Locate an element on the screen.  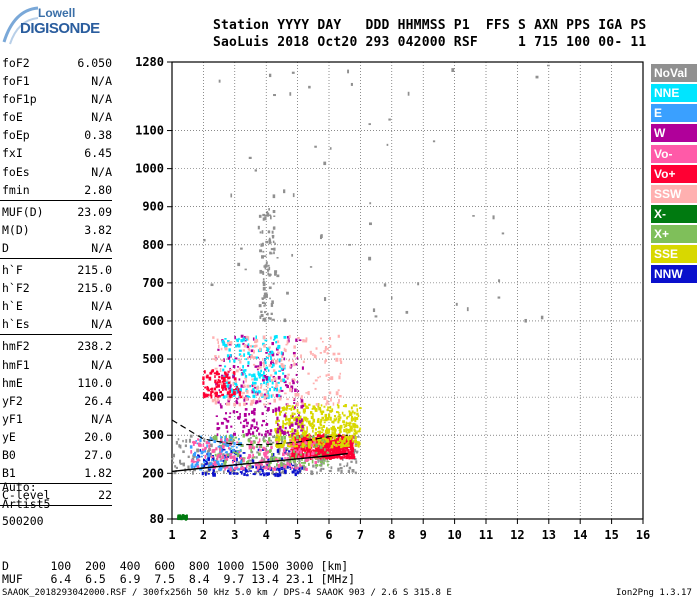
y-tick-label: 700 is located at coordinates (153, 283).